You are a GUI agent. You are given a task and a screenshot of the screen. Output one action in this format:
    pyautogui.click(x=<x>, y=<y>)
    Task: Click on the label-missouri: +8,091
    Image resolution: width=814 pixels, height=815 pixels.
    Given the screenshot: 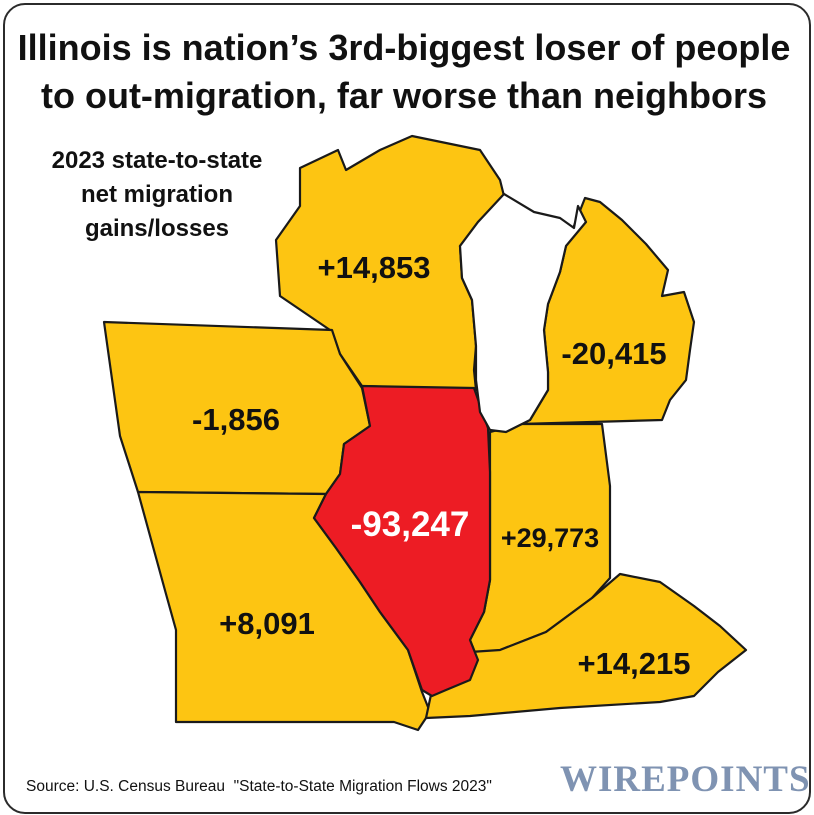 What is the action you would take?
    pyautogui.click(x=267, y=623)
    